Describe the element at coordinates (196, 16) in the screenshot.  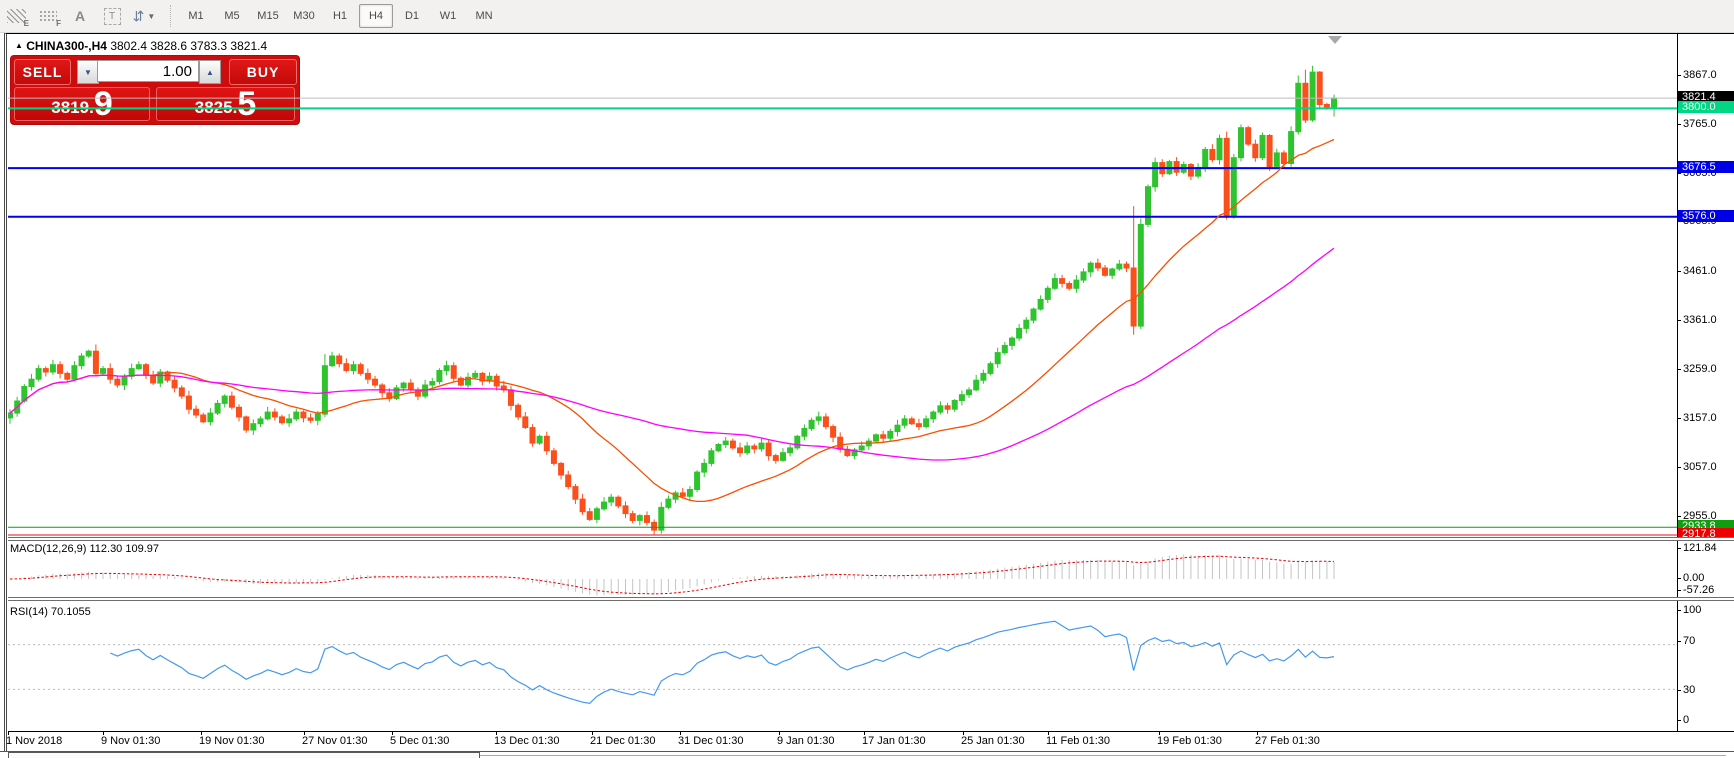
I see `timeframe-button-M1: M1` at that location.